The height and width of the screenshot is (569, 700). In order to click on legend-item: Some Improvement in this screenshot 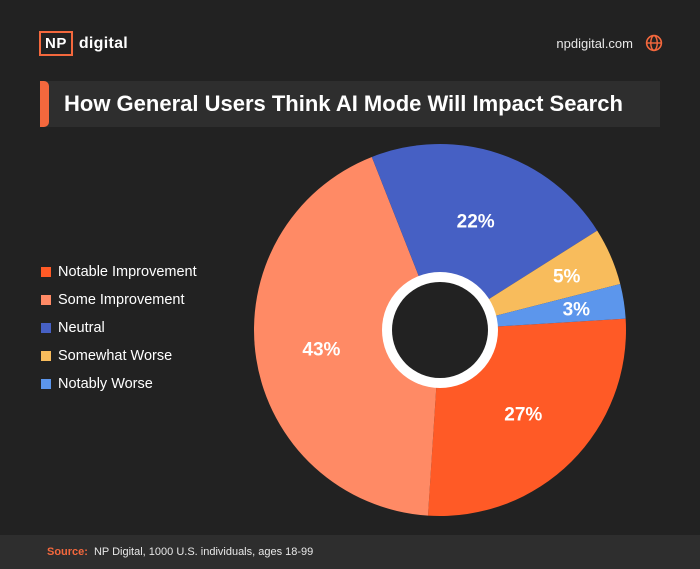, I will do `click(119, 300)`.